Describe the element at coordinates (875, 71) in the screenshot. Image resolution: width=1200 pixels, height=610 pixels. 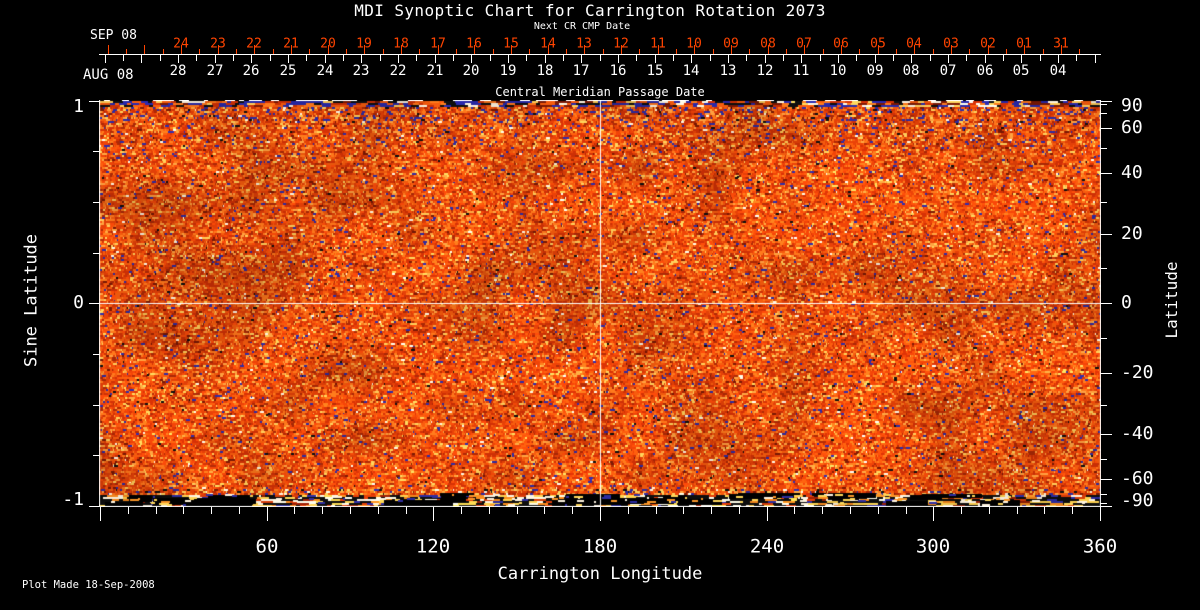
I see `cmp-date-label: 09` at that location.